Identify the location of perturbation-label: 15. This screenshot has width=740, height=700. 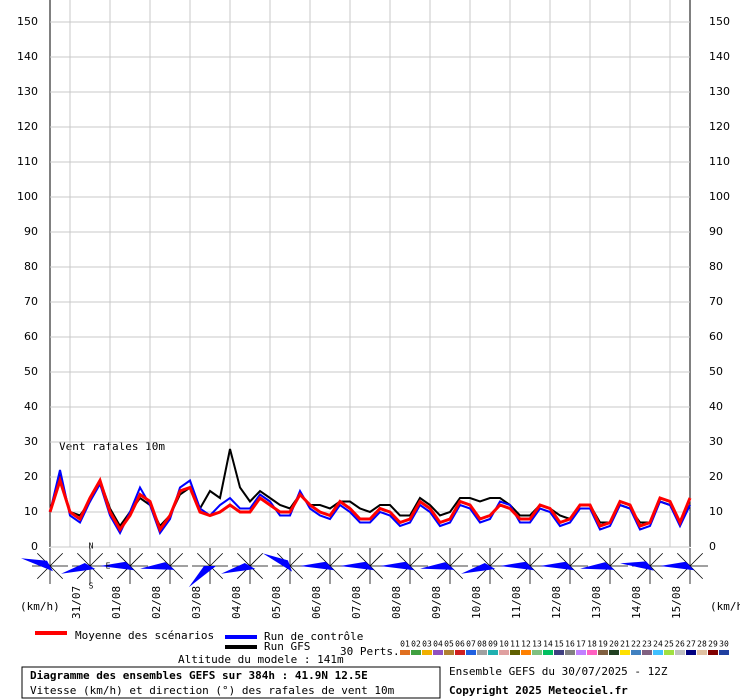
(559, 644).